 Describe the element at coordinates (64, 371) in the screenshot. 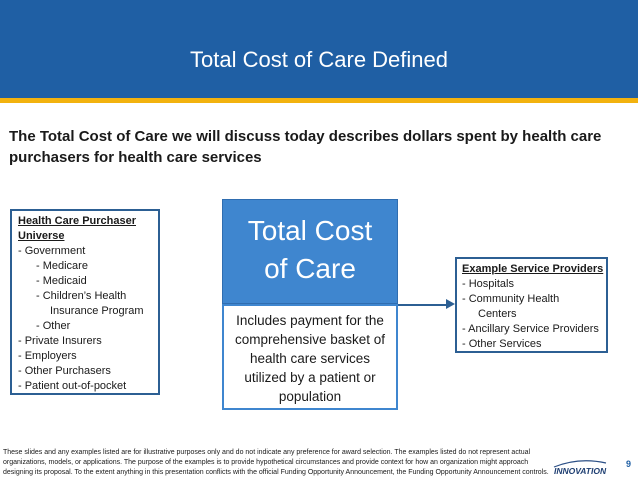

I see `purchaser-item-other-purchasers: - Other Purchasers` at that location.